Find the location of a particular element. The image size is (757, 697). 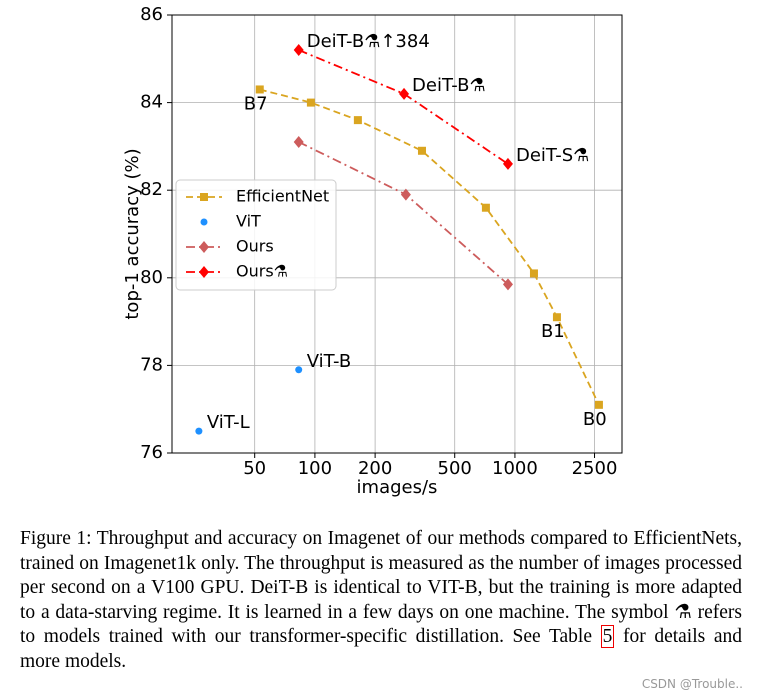

point-label: B0 is located at coordinates (595, 419).